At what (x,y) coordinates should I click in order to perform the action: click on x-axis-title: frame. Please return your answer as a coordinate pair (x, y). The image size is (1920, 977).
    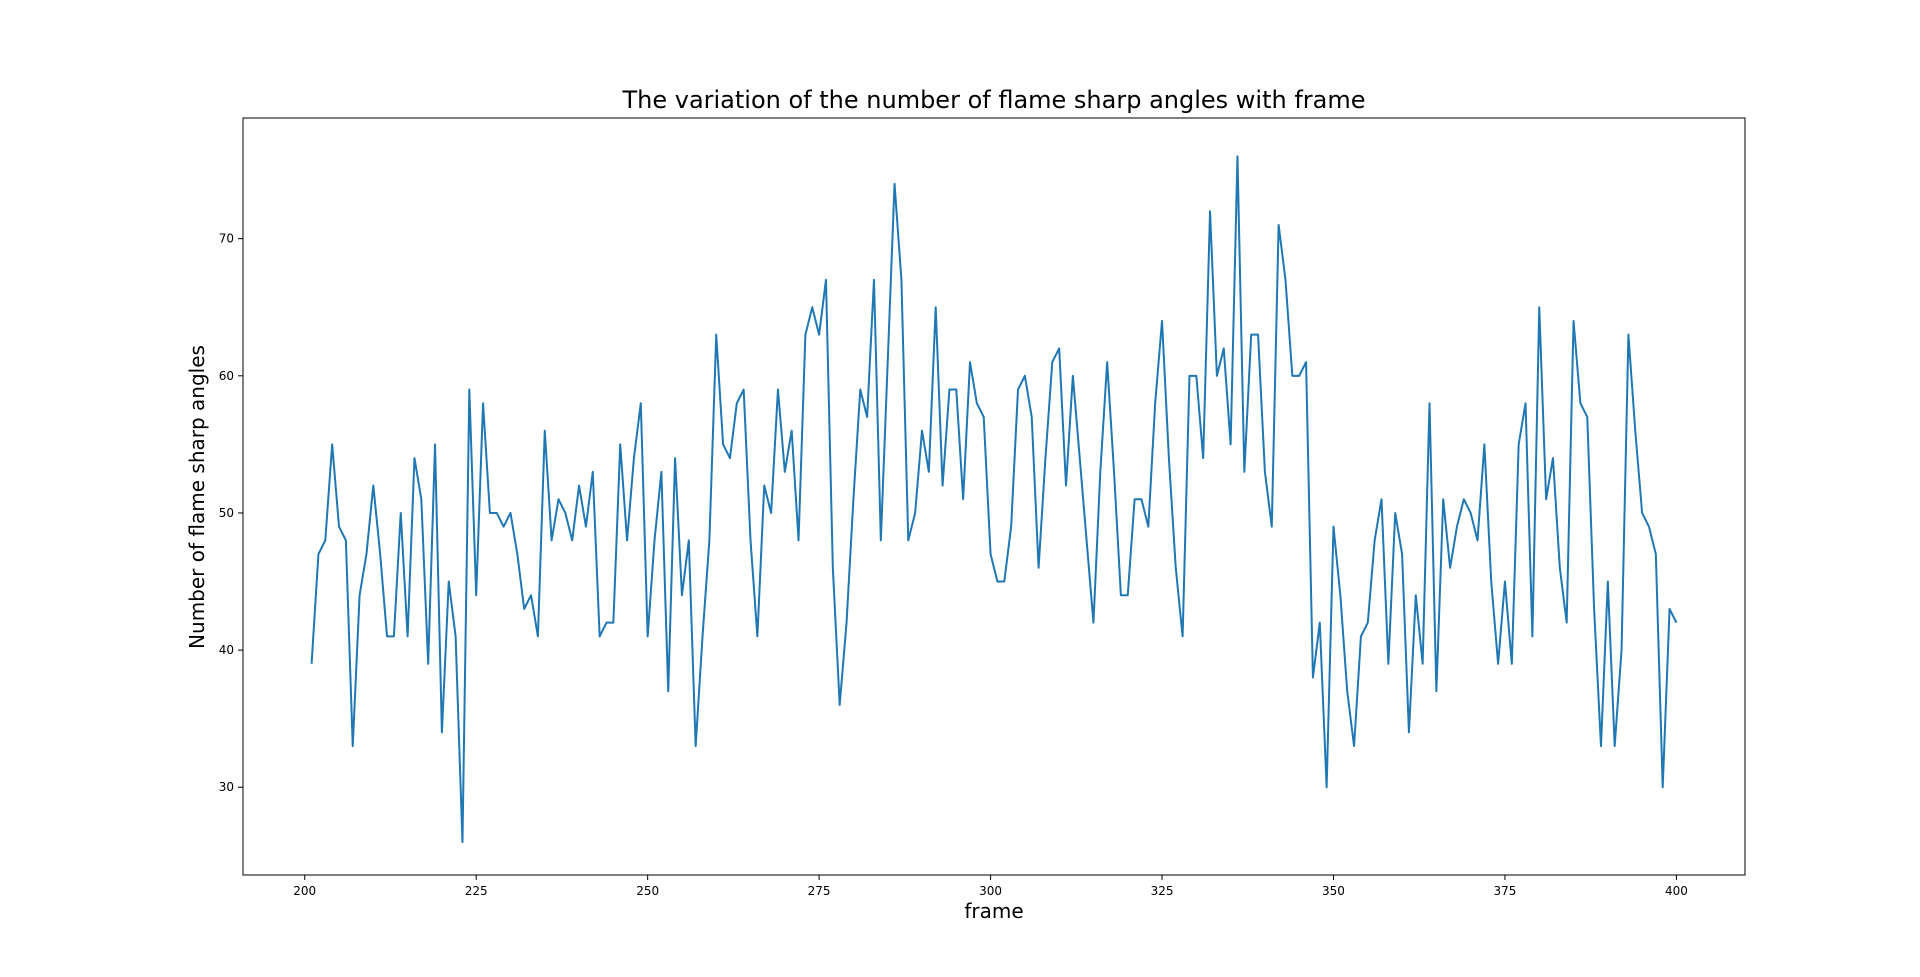
    Looking at the image, I should click on (993, 911).